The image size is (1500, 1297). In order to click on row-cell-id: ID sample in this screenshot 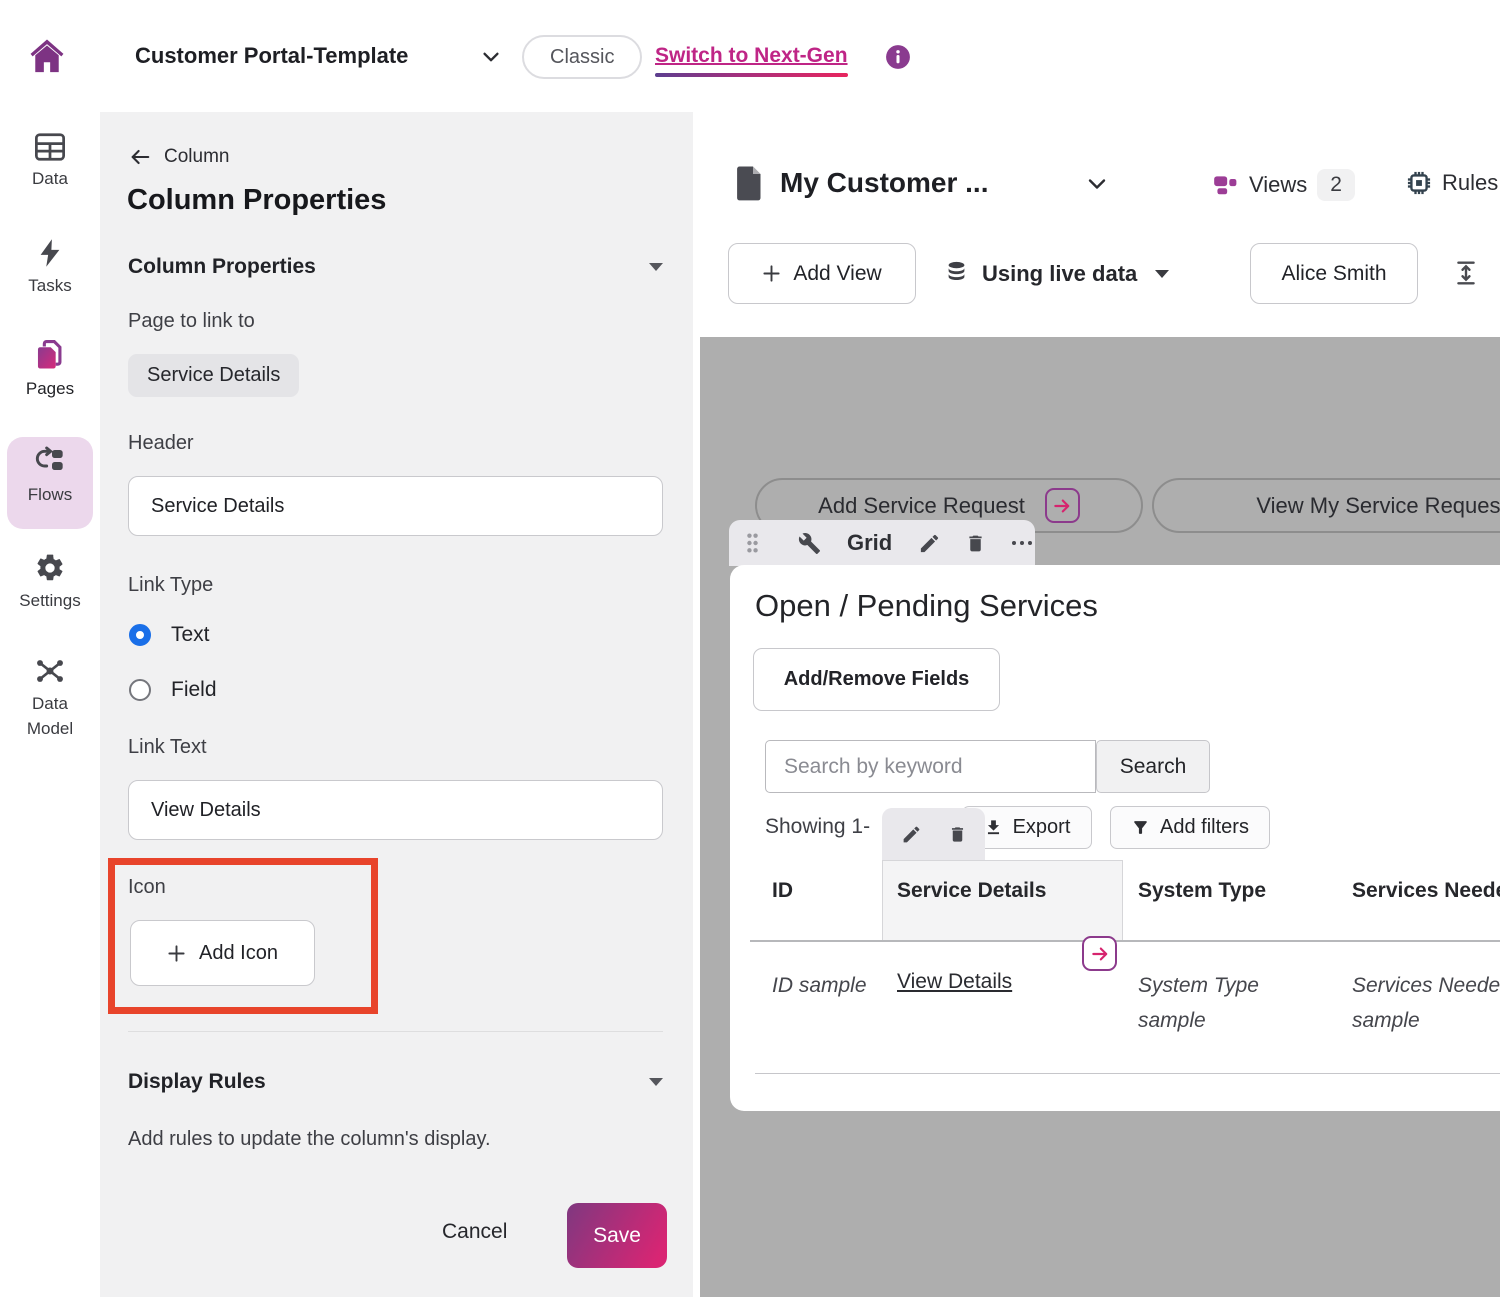, I will do `click(819, 985)`.